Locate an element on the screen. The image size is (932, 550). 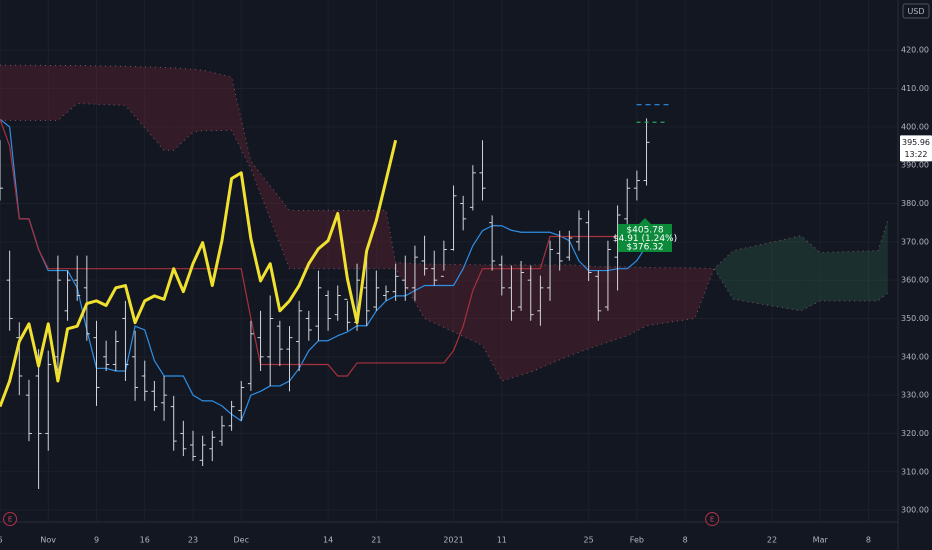
x-tick-label: 11 is located at coordinates (502, 540).